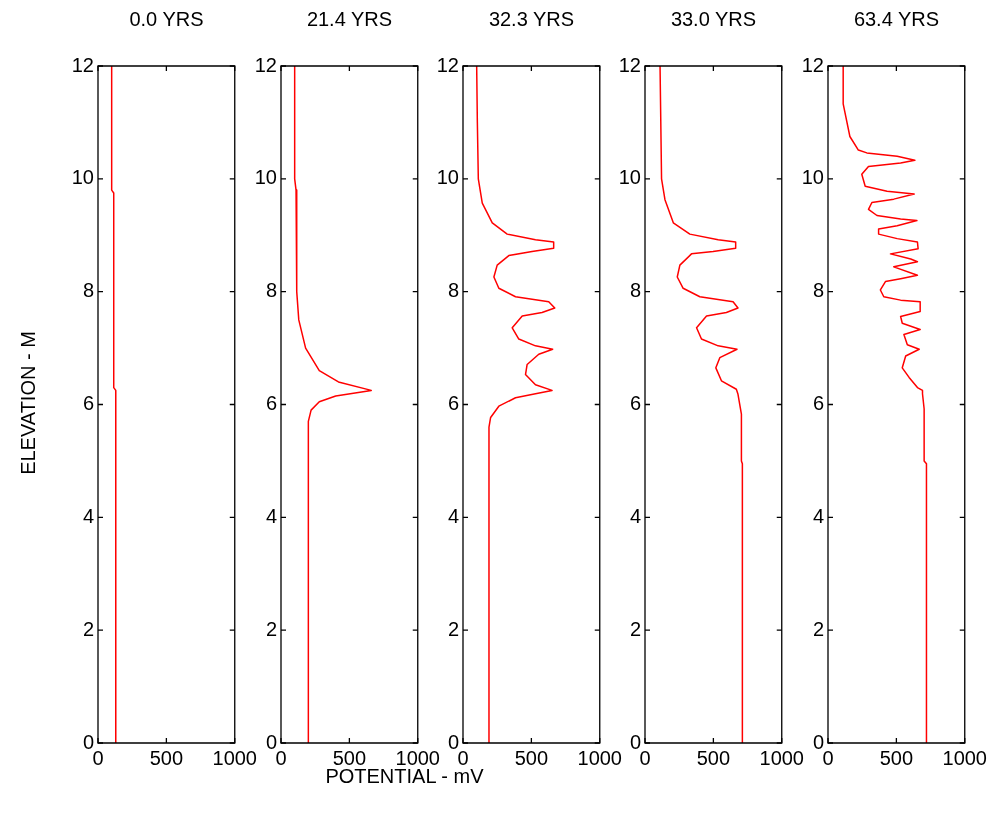 The image size is (1004, 831). Describe the element at coordinates (28, 402) in the screenshot. I see `y-axis-title: ELEVATION - M` at that location.